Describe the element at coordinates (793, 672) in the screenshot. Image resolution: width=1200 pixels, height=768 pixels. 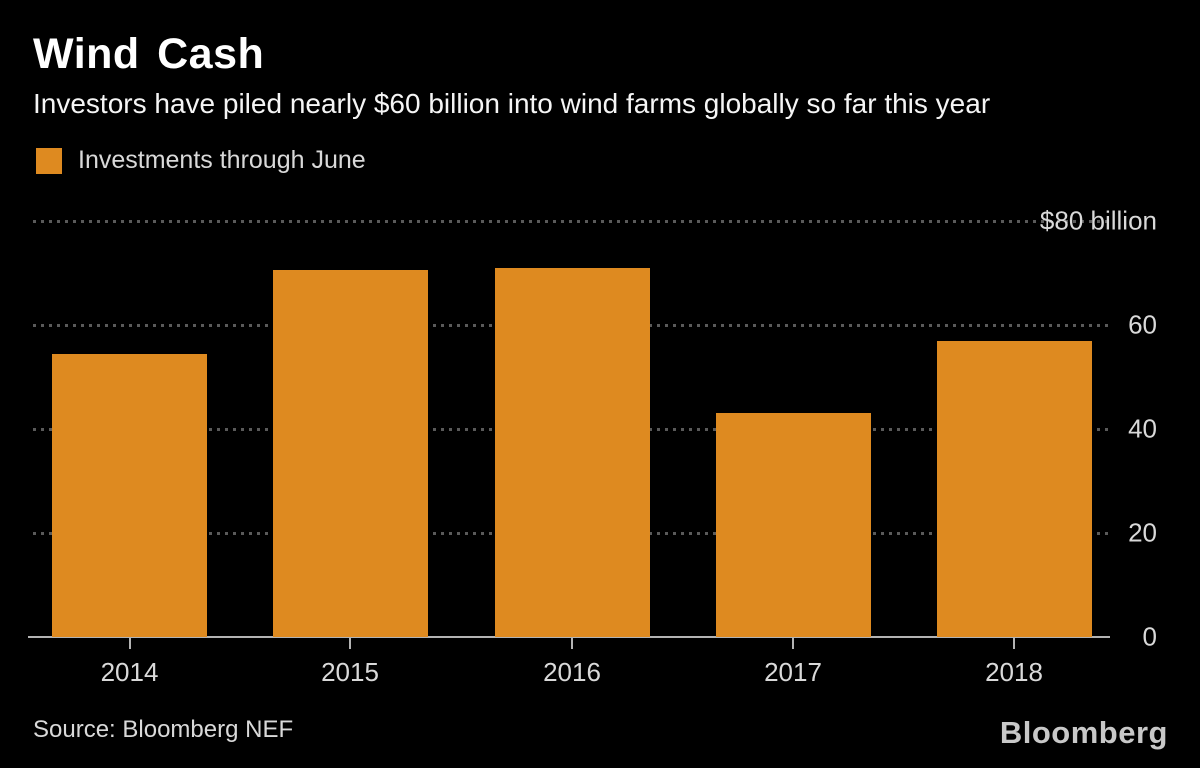
I see `x-axis-label-2017: 2017` at that location.